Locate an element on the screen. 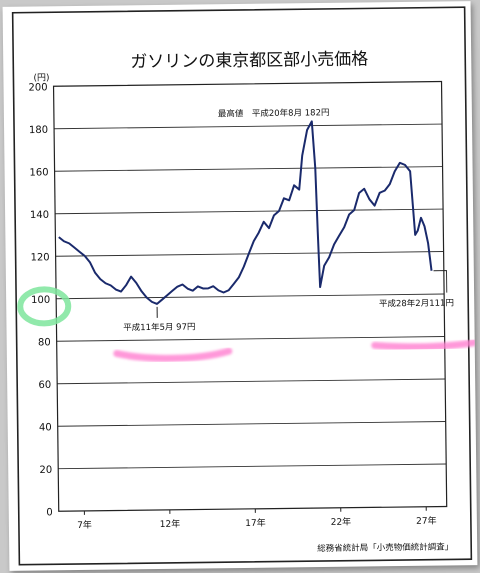 The width and height of the screenshot is (480, 573). x-tick-label: 12年 is located at coordinates (170, 524).